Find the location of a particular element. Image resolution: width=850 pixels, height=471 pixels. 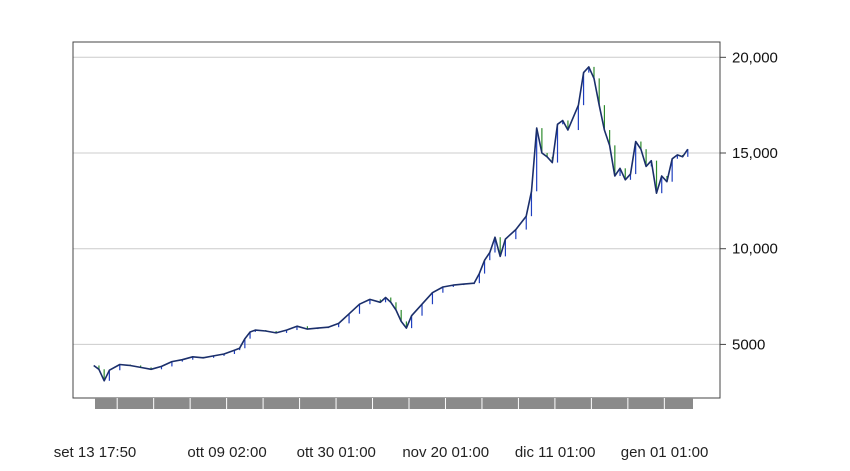

x-axis-bar is located at coordinates (394, 403).